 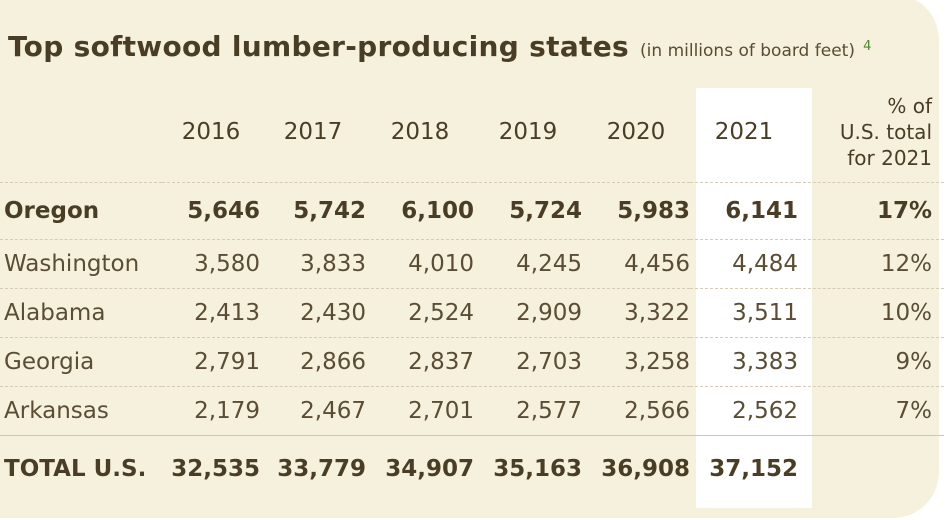 I want to click on table-cell: 2,866, so click(x=313, y=362).